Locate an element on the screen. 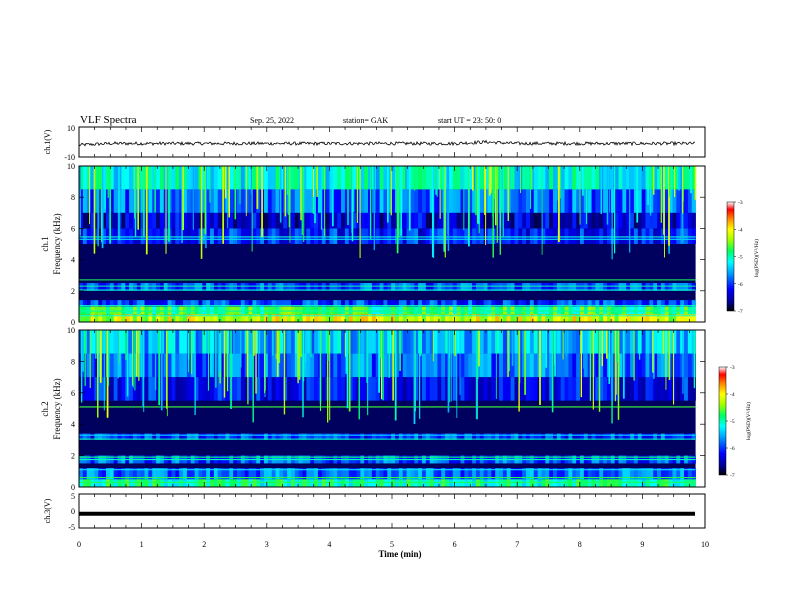 This screenshot has width=792, height=612. freq-tick-label: 2 is located at coordinates (73, 291).